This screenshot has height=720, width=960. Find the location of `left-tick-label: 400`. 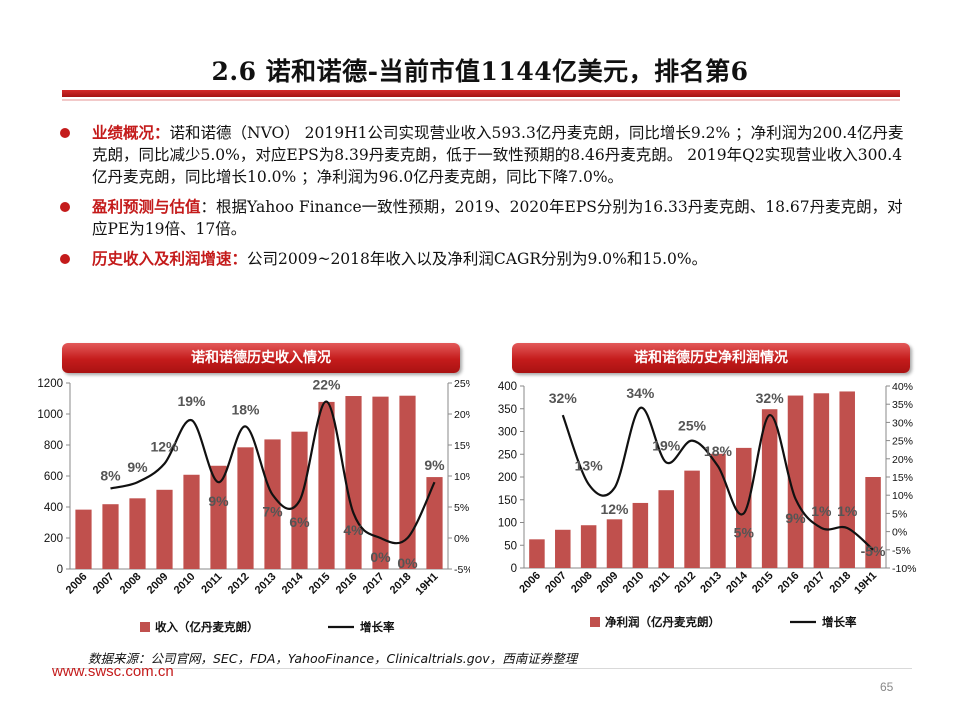

left-tick-label: 400 is located at coordinates (507, 387).